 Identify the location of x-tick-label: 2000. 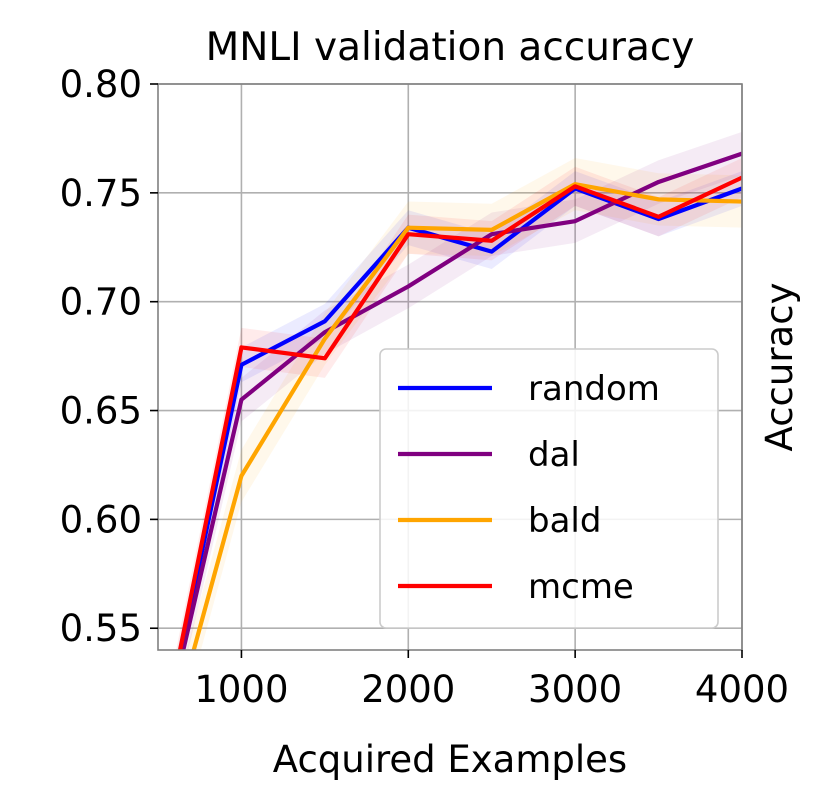
(408, 689).